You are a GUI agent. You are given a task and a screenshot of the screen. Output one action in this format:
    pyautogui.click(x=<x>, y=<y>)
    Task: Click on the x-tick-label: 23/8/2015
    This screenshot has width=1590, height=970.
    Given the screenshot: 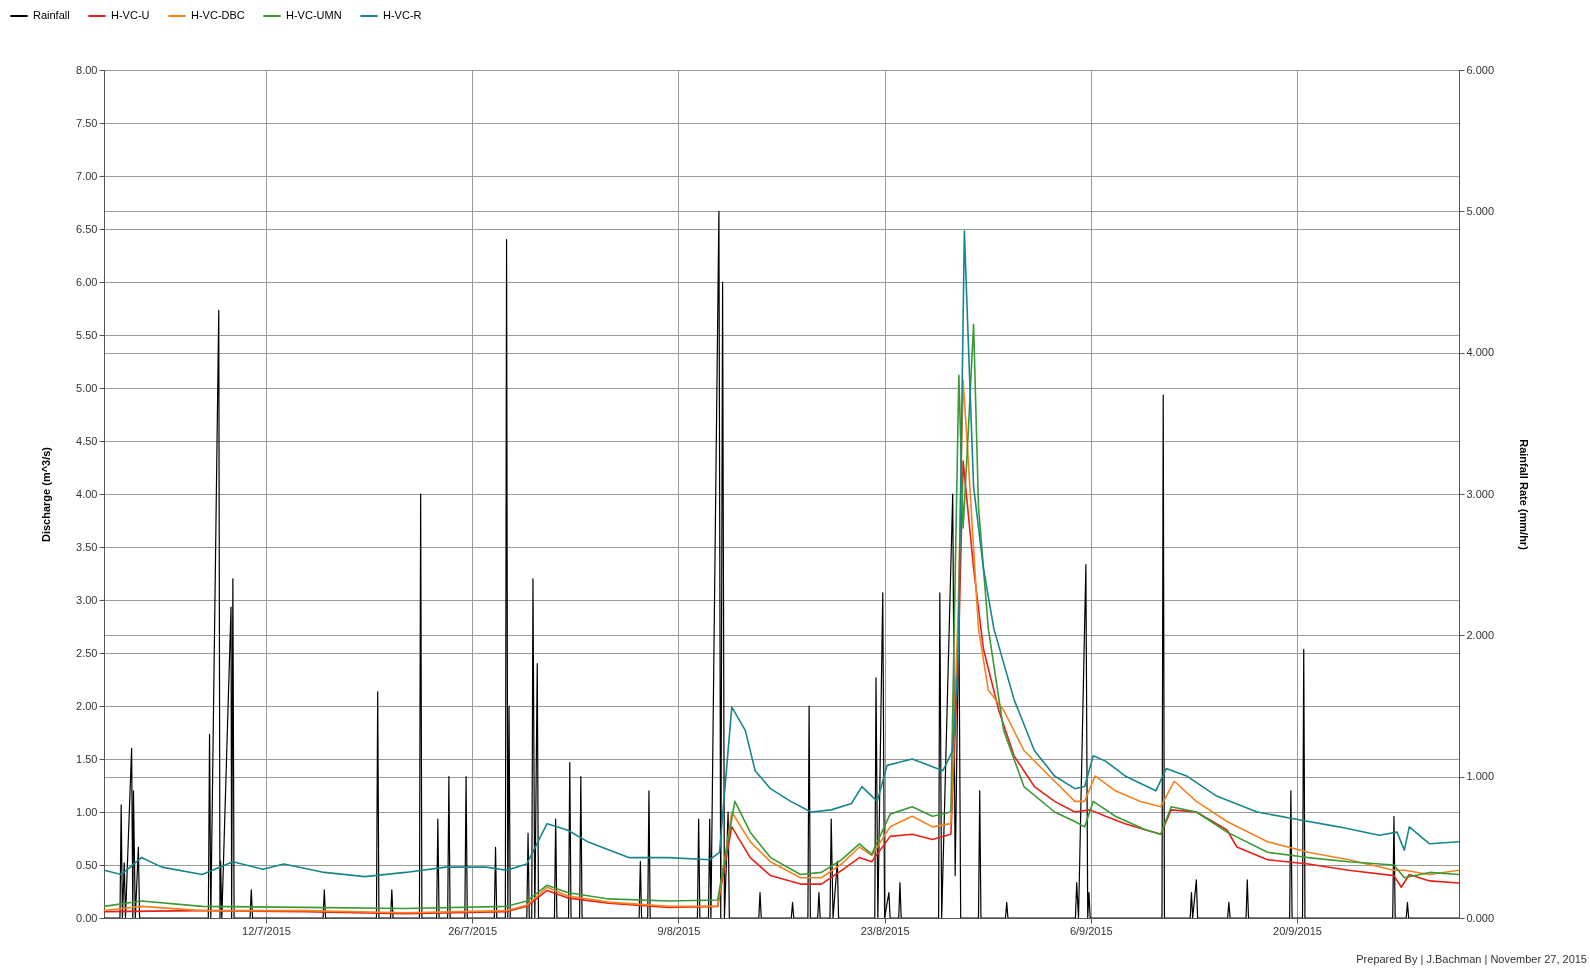 What is the action you would take?
    pyautogui.click(x=885, y=930)
    